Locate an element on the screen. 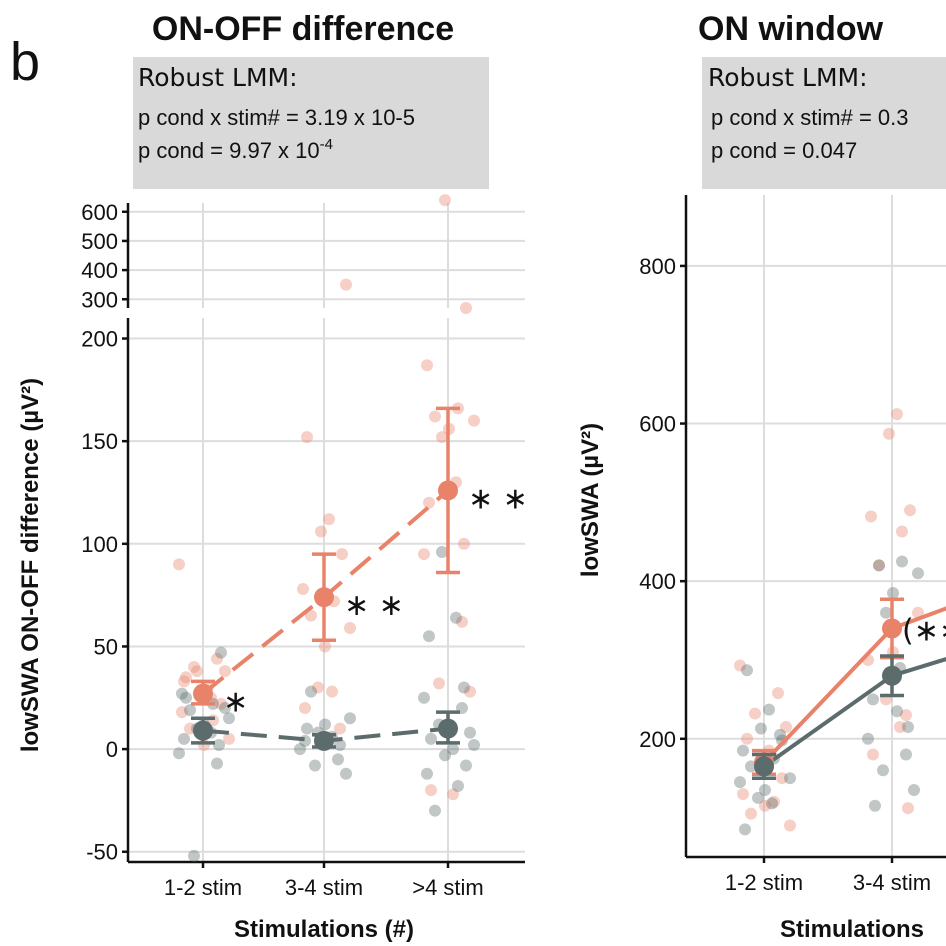  x-tick-label: >4 stim is located at coordinates (448, 887).